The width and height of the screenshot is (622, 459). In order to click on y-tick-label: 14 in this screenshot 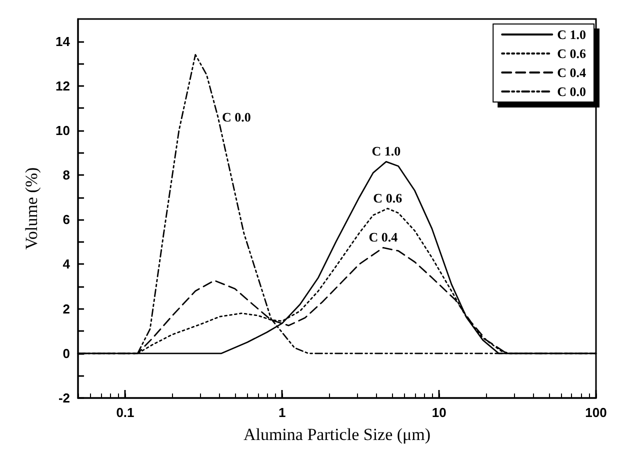, I will do `click(63, 41)`.